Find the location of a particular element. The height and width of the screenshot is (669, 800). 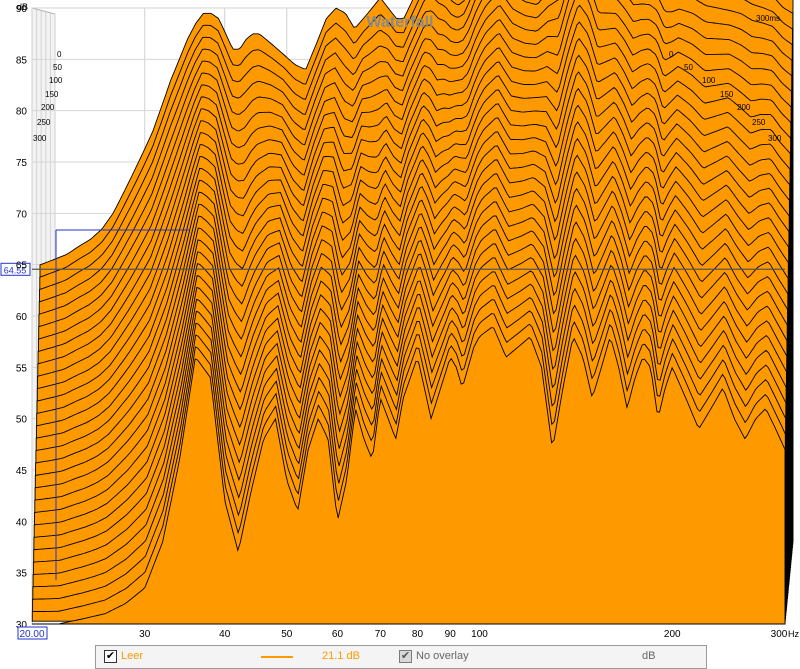

series-color-line is located at coordinates (277, 657).